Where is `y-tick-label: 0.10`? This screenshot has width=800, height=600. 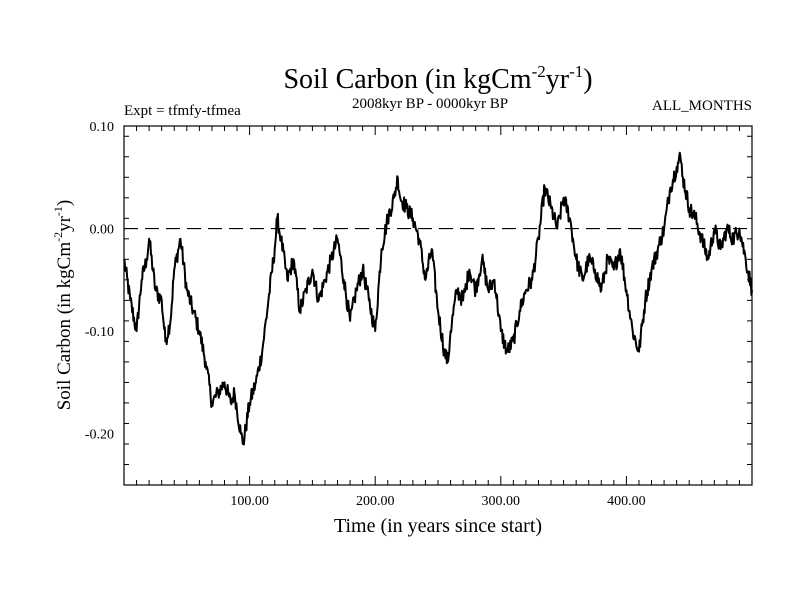
y-tick-label: 0.10 is located at coordinates (102, 127).